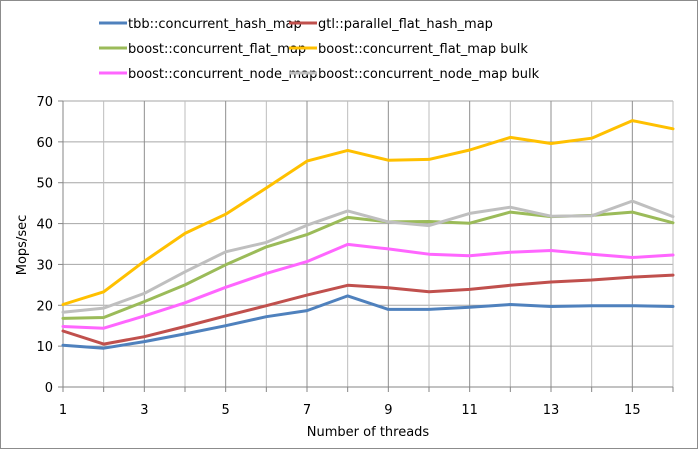  What do you see at coordinates (22, 245) in the screenshot?
I see `y-axis-title: Mops/sec` at bounding box center [22, 245].